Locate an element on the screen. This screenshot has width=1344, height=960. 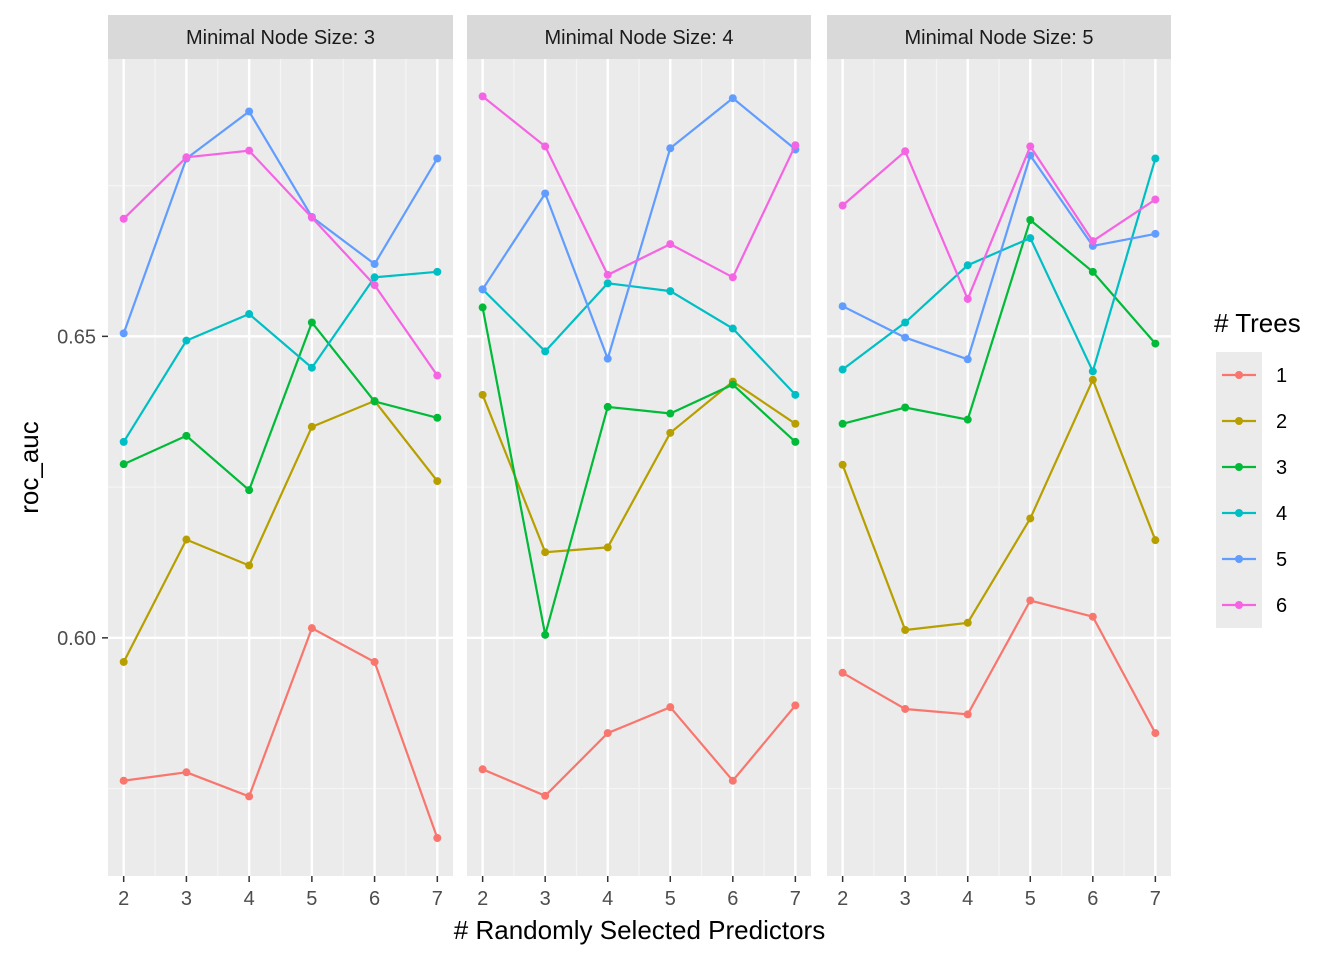
x-tick-label: 5 is located at coordinates (670, 899).